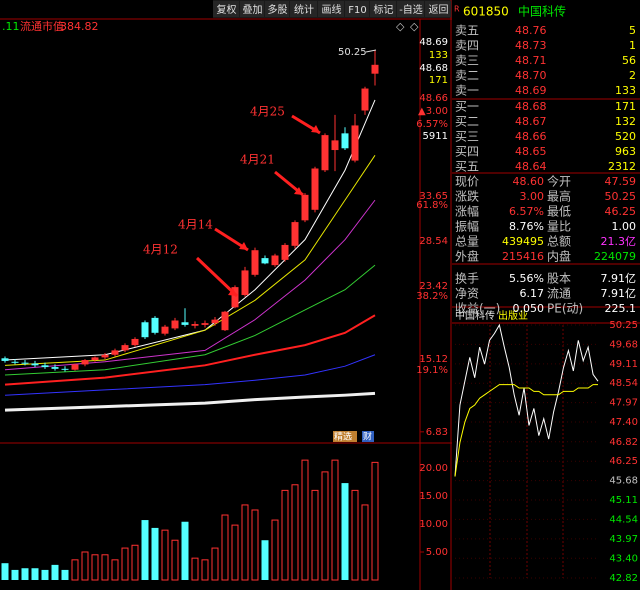 The width and height of the screenshot is (640, 590). What do you see at coordinates (559, 256) in the screenshot?
I see `stat-label: 内盘` at bounding box center [559, 256].